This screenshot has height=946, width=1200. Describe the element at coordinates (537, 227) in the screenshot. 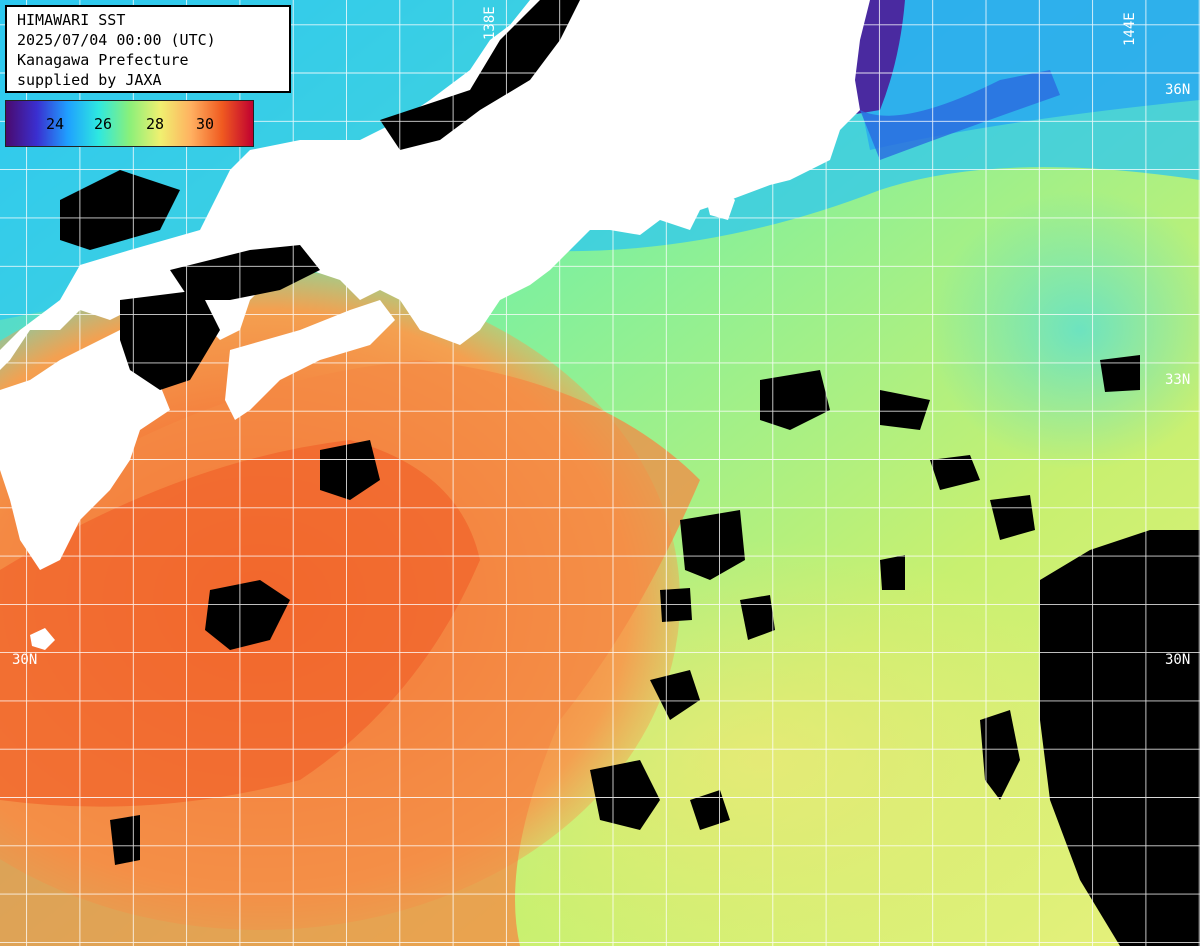

I see `land-izu` at that location.